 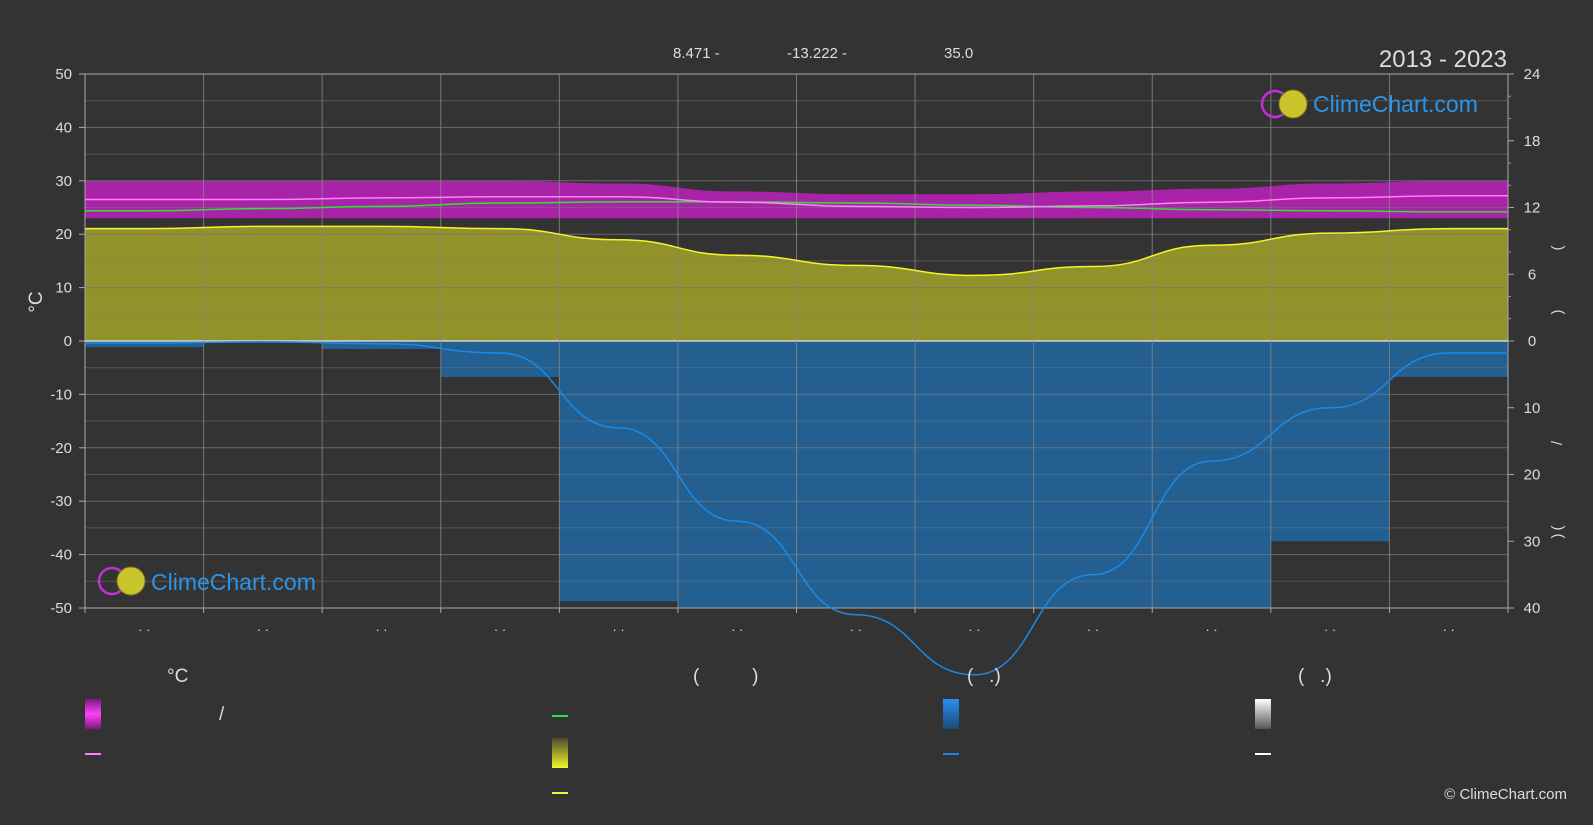 What do you see at coordinates (1532, 274) in the screenshot?
I see `right-axis-upper-tick-label: 6` at bounding box center [1532, 274].